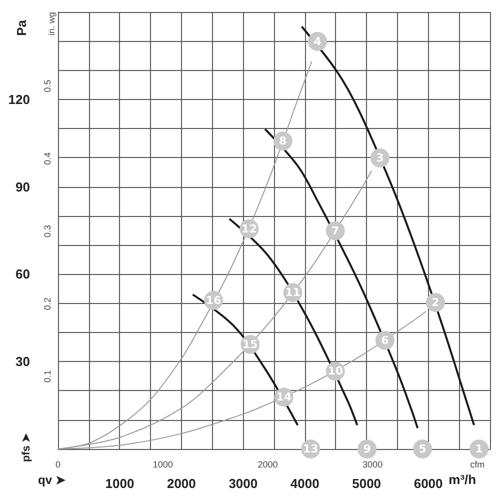 The width and height of the screenshot is (500, 500). Describe the element at coordinates (181, 483) in the screenshot. I see `x-tick-label: 2000` at that location.